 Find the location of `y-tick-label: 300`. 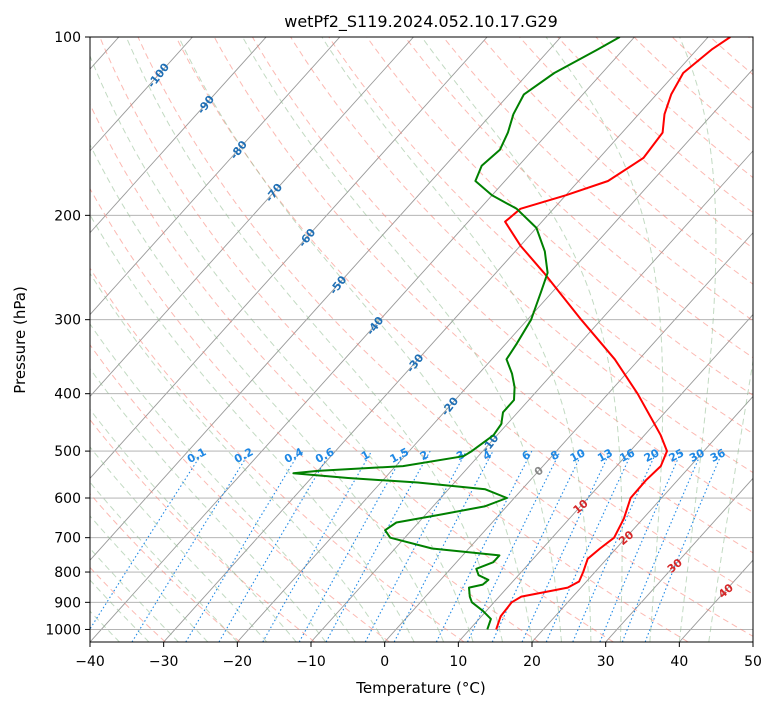

y-tick-label: 300 is located at coordinates (67, 321).